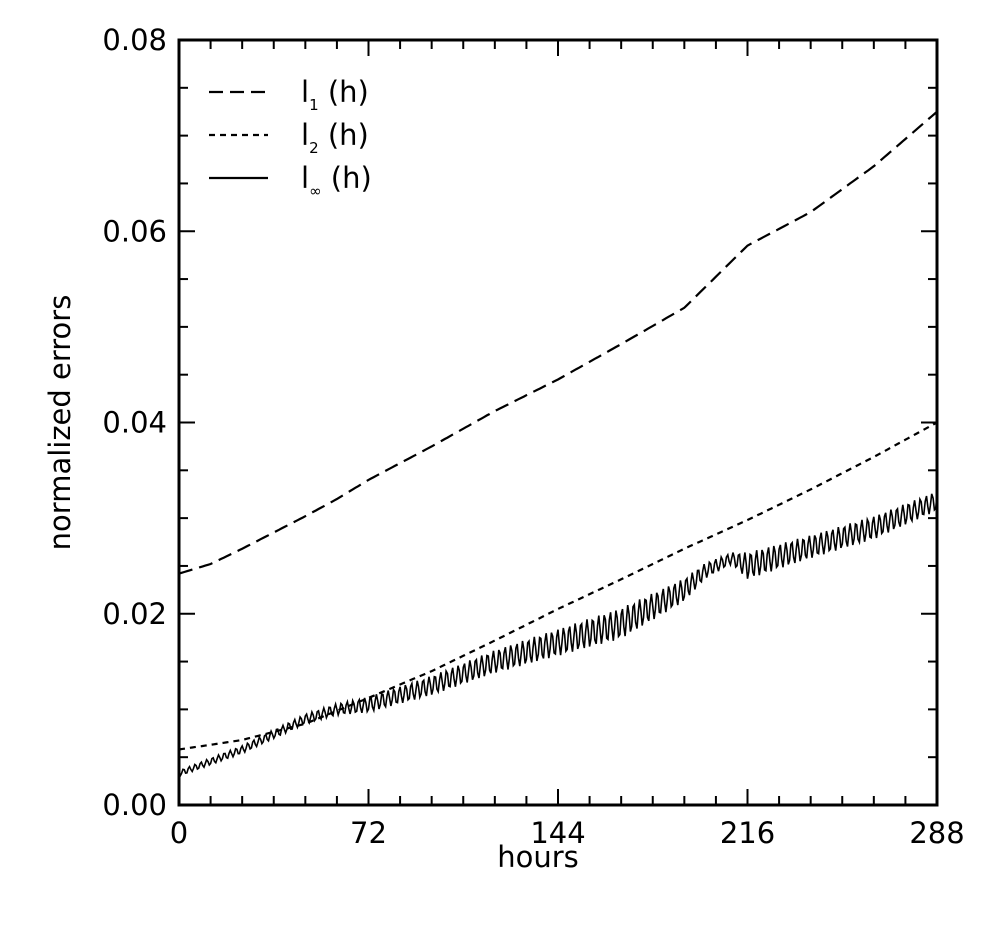  What do you see at coordinates (335, 137) in the screenshot?
I see `legend-label-2: l2 (h)` at bounding box center [335, 137].